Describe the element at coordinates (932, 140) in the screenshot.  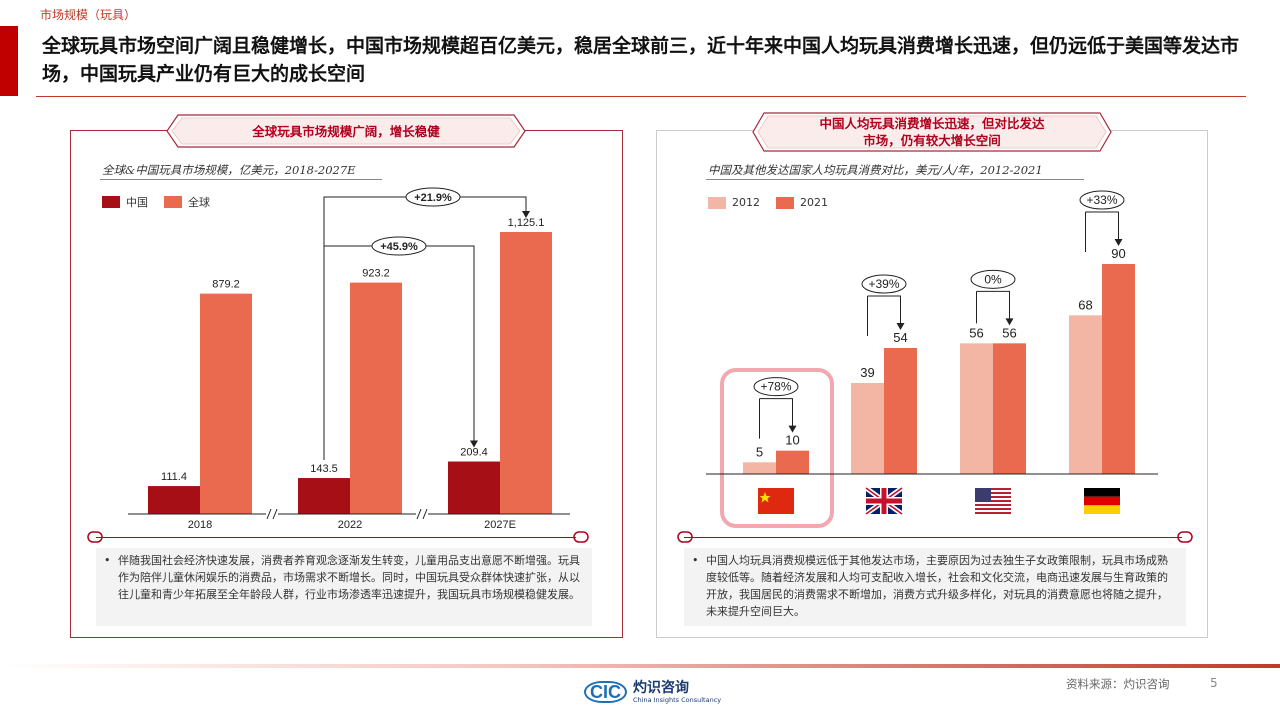
I see `right-ribbon-line-2: 市场，仍有较大增长空间` at that location.